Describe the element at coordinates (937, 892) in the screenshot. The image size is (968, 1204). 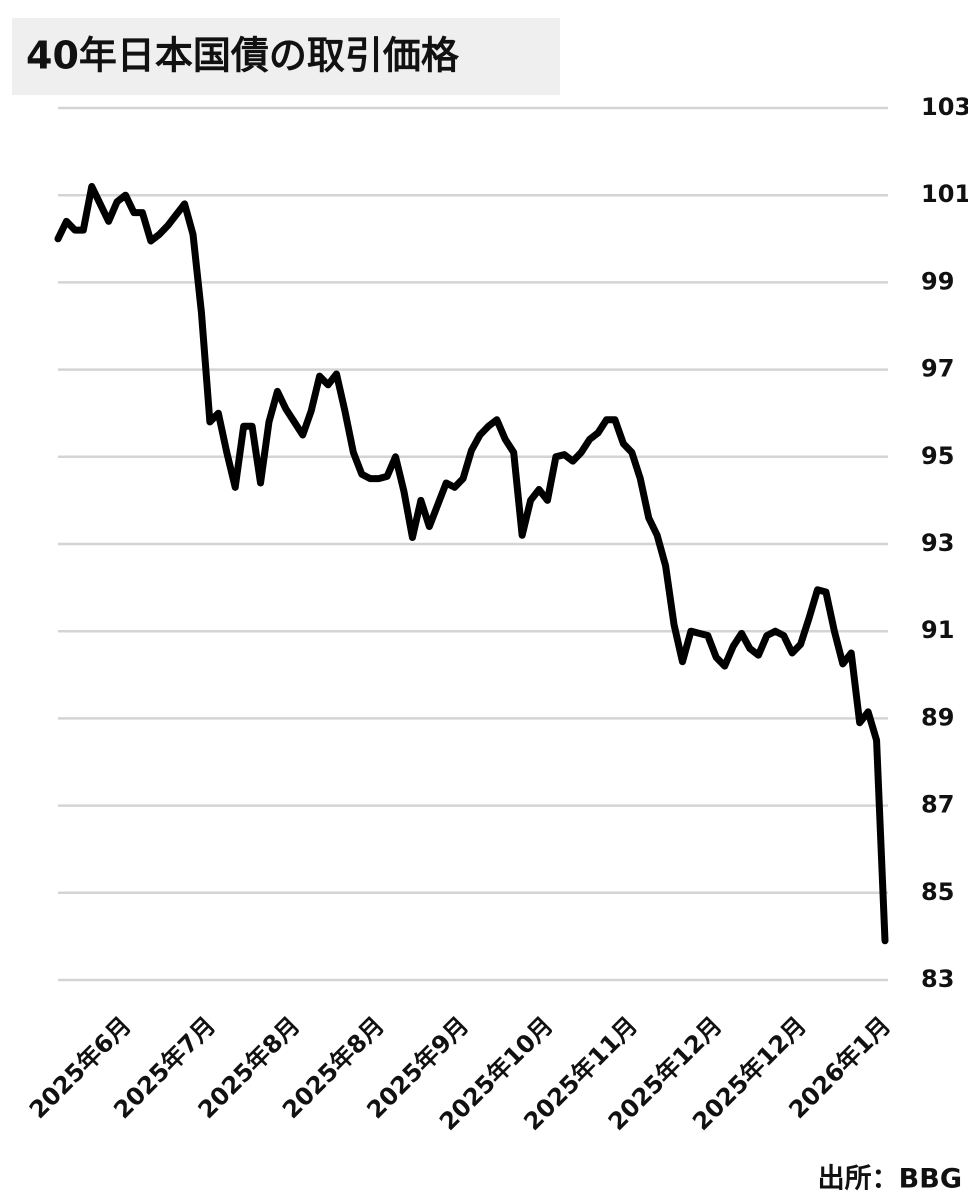
I see `y-tick-label: 85` at that location.